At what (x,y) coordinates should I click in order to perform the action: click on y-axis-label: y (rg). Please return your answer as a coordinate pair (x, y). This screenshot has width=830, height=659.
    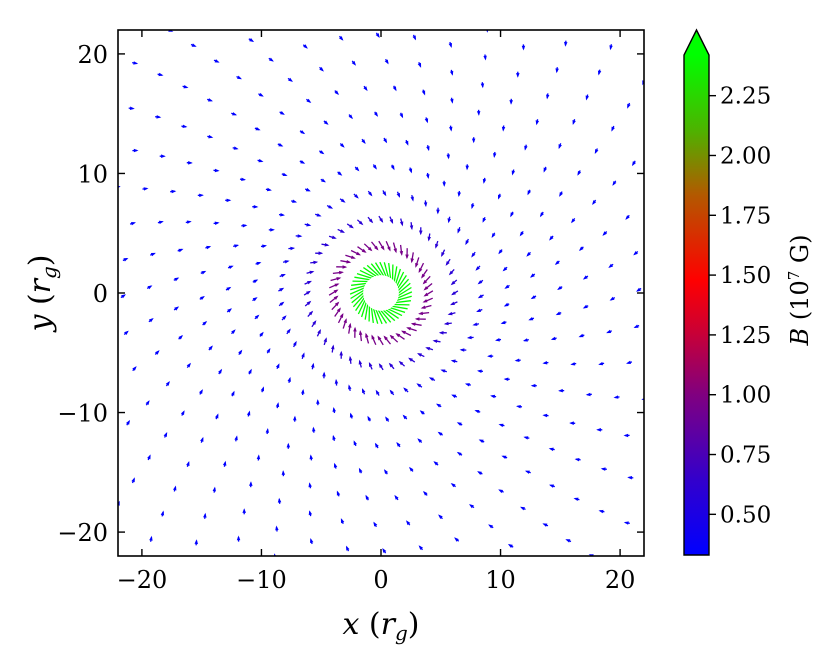
    Looking at the image, I should click on (42, 293).